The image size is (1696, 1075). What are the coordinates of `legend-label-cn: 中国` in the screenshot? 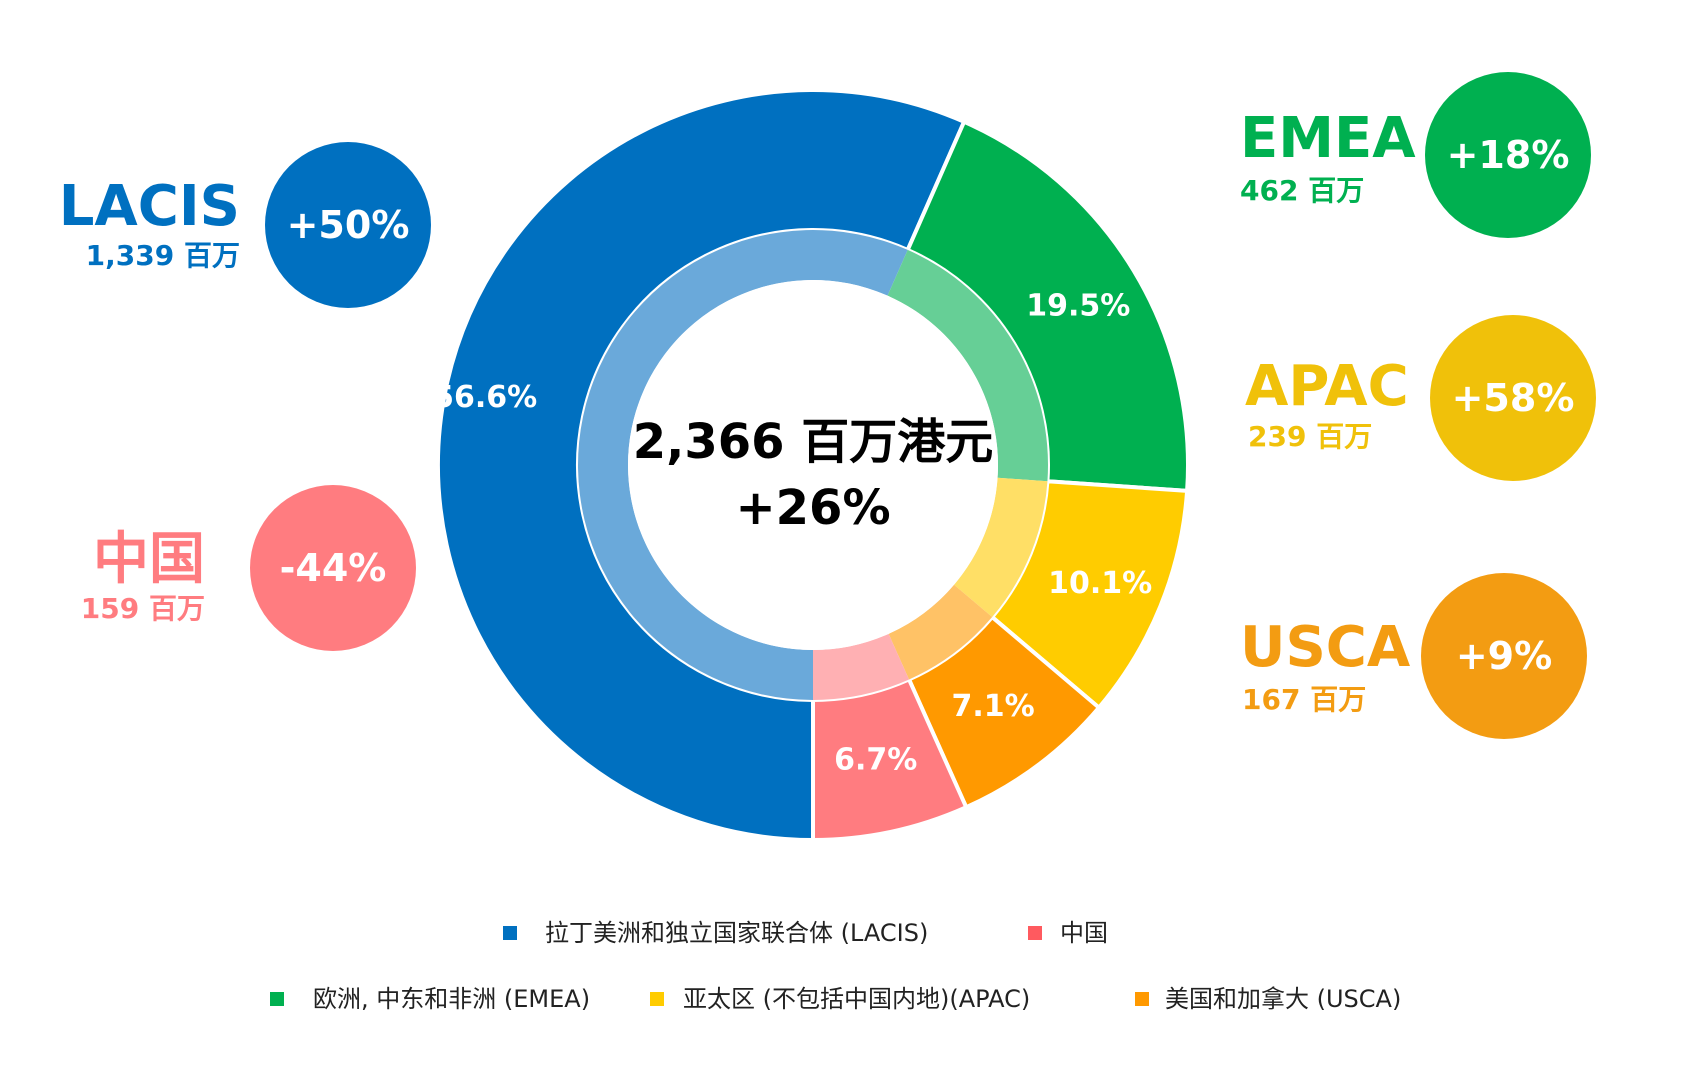 It's located at (1084, 933).